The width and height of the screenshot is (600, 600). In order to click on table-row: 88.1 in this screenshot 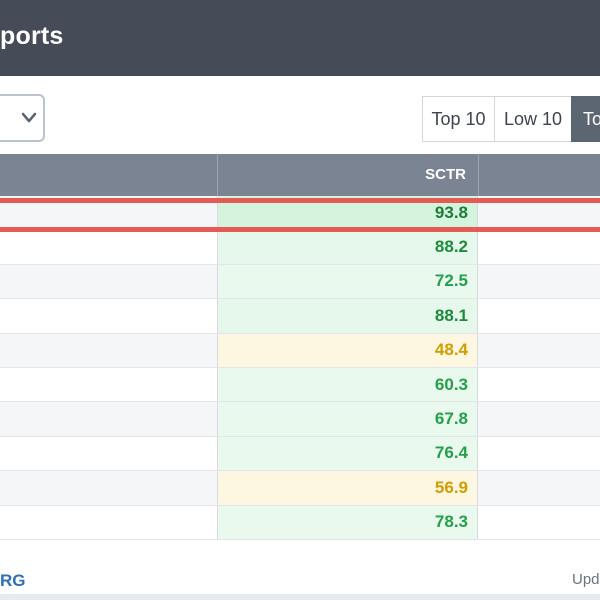, I will do `click(300, 316)`.